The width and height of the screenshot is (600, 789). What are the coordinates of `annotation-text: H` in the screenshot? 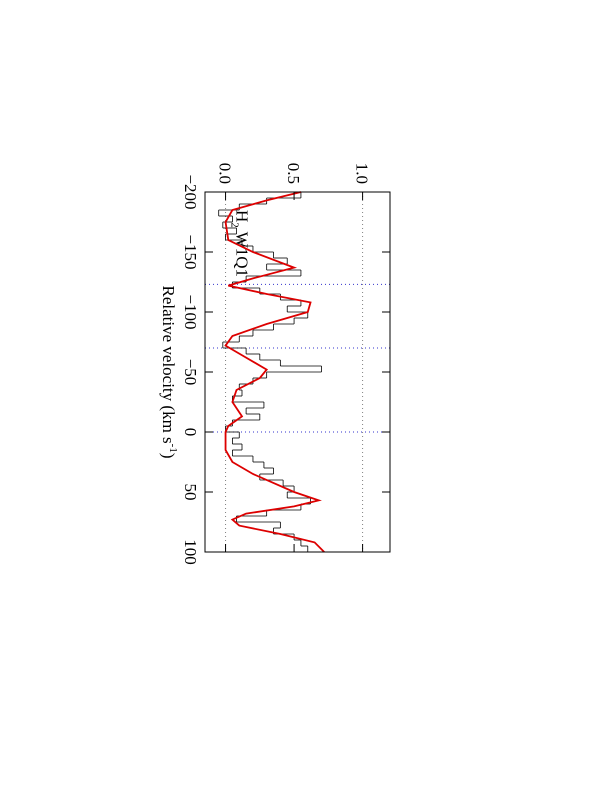 It's located at (242, 216).